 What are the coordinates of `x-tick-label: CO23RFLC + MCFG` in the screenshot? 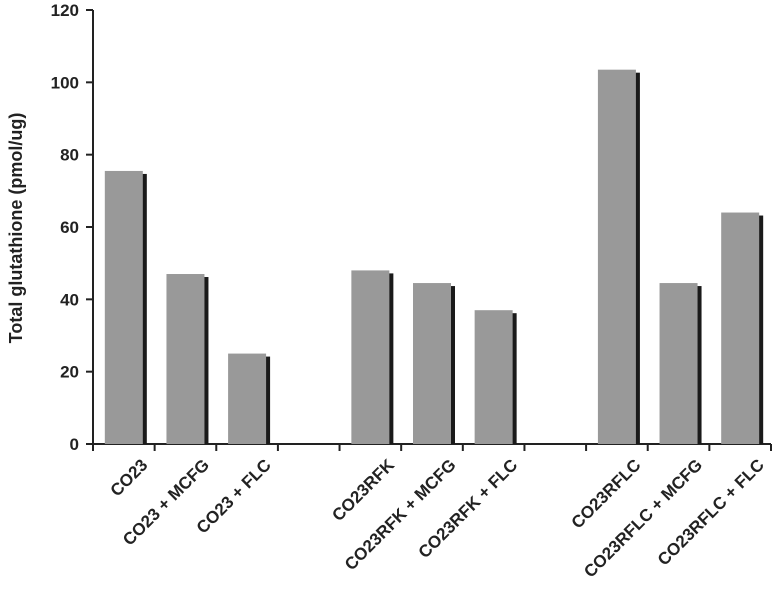 It's located at (643, 518).